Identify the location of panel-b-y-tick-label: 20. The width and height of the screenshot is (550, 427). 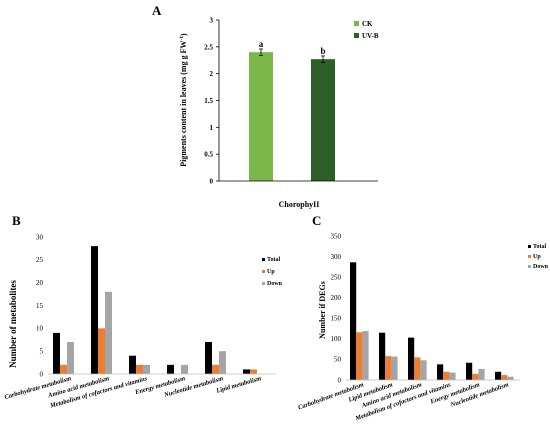
(40, 283).